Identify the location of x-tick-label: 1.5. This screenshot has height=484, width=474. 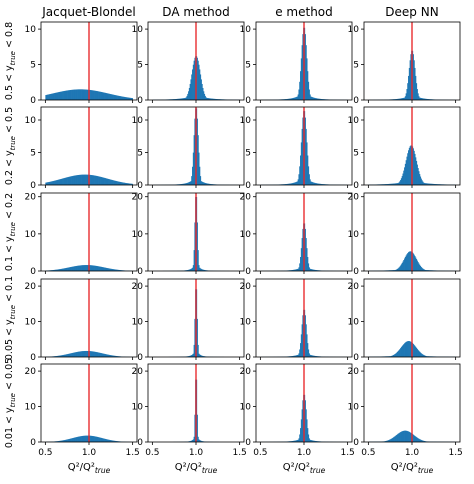
(455, 453).